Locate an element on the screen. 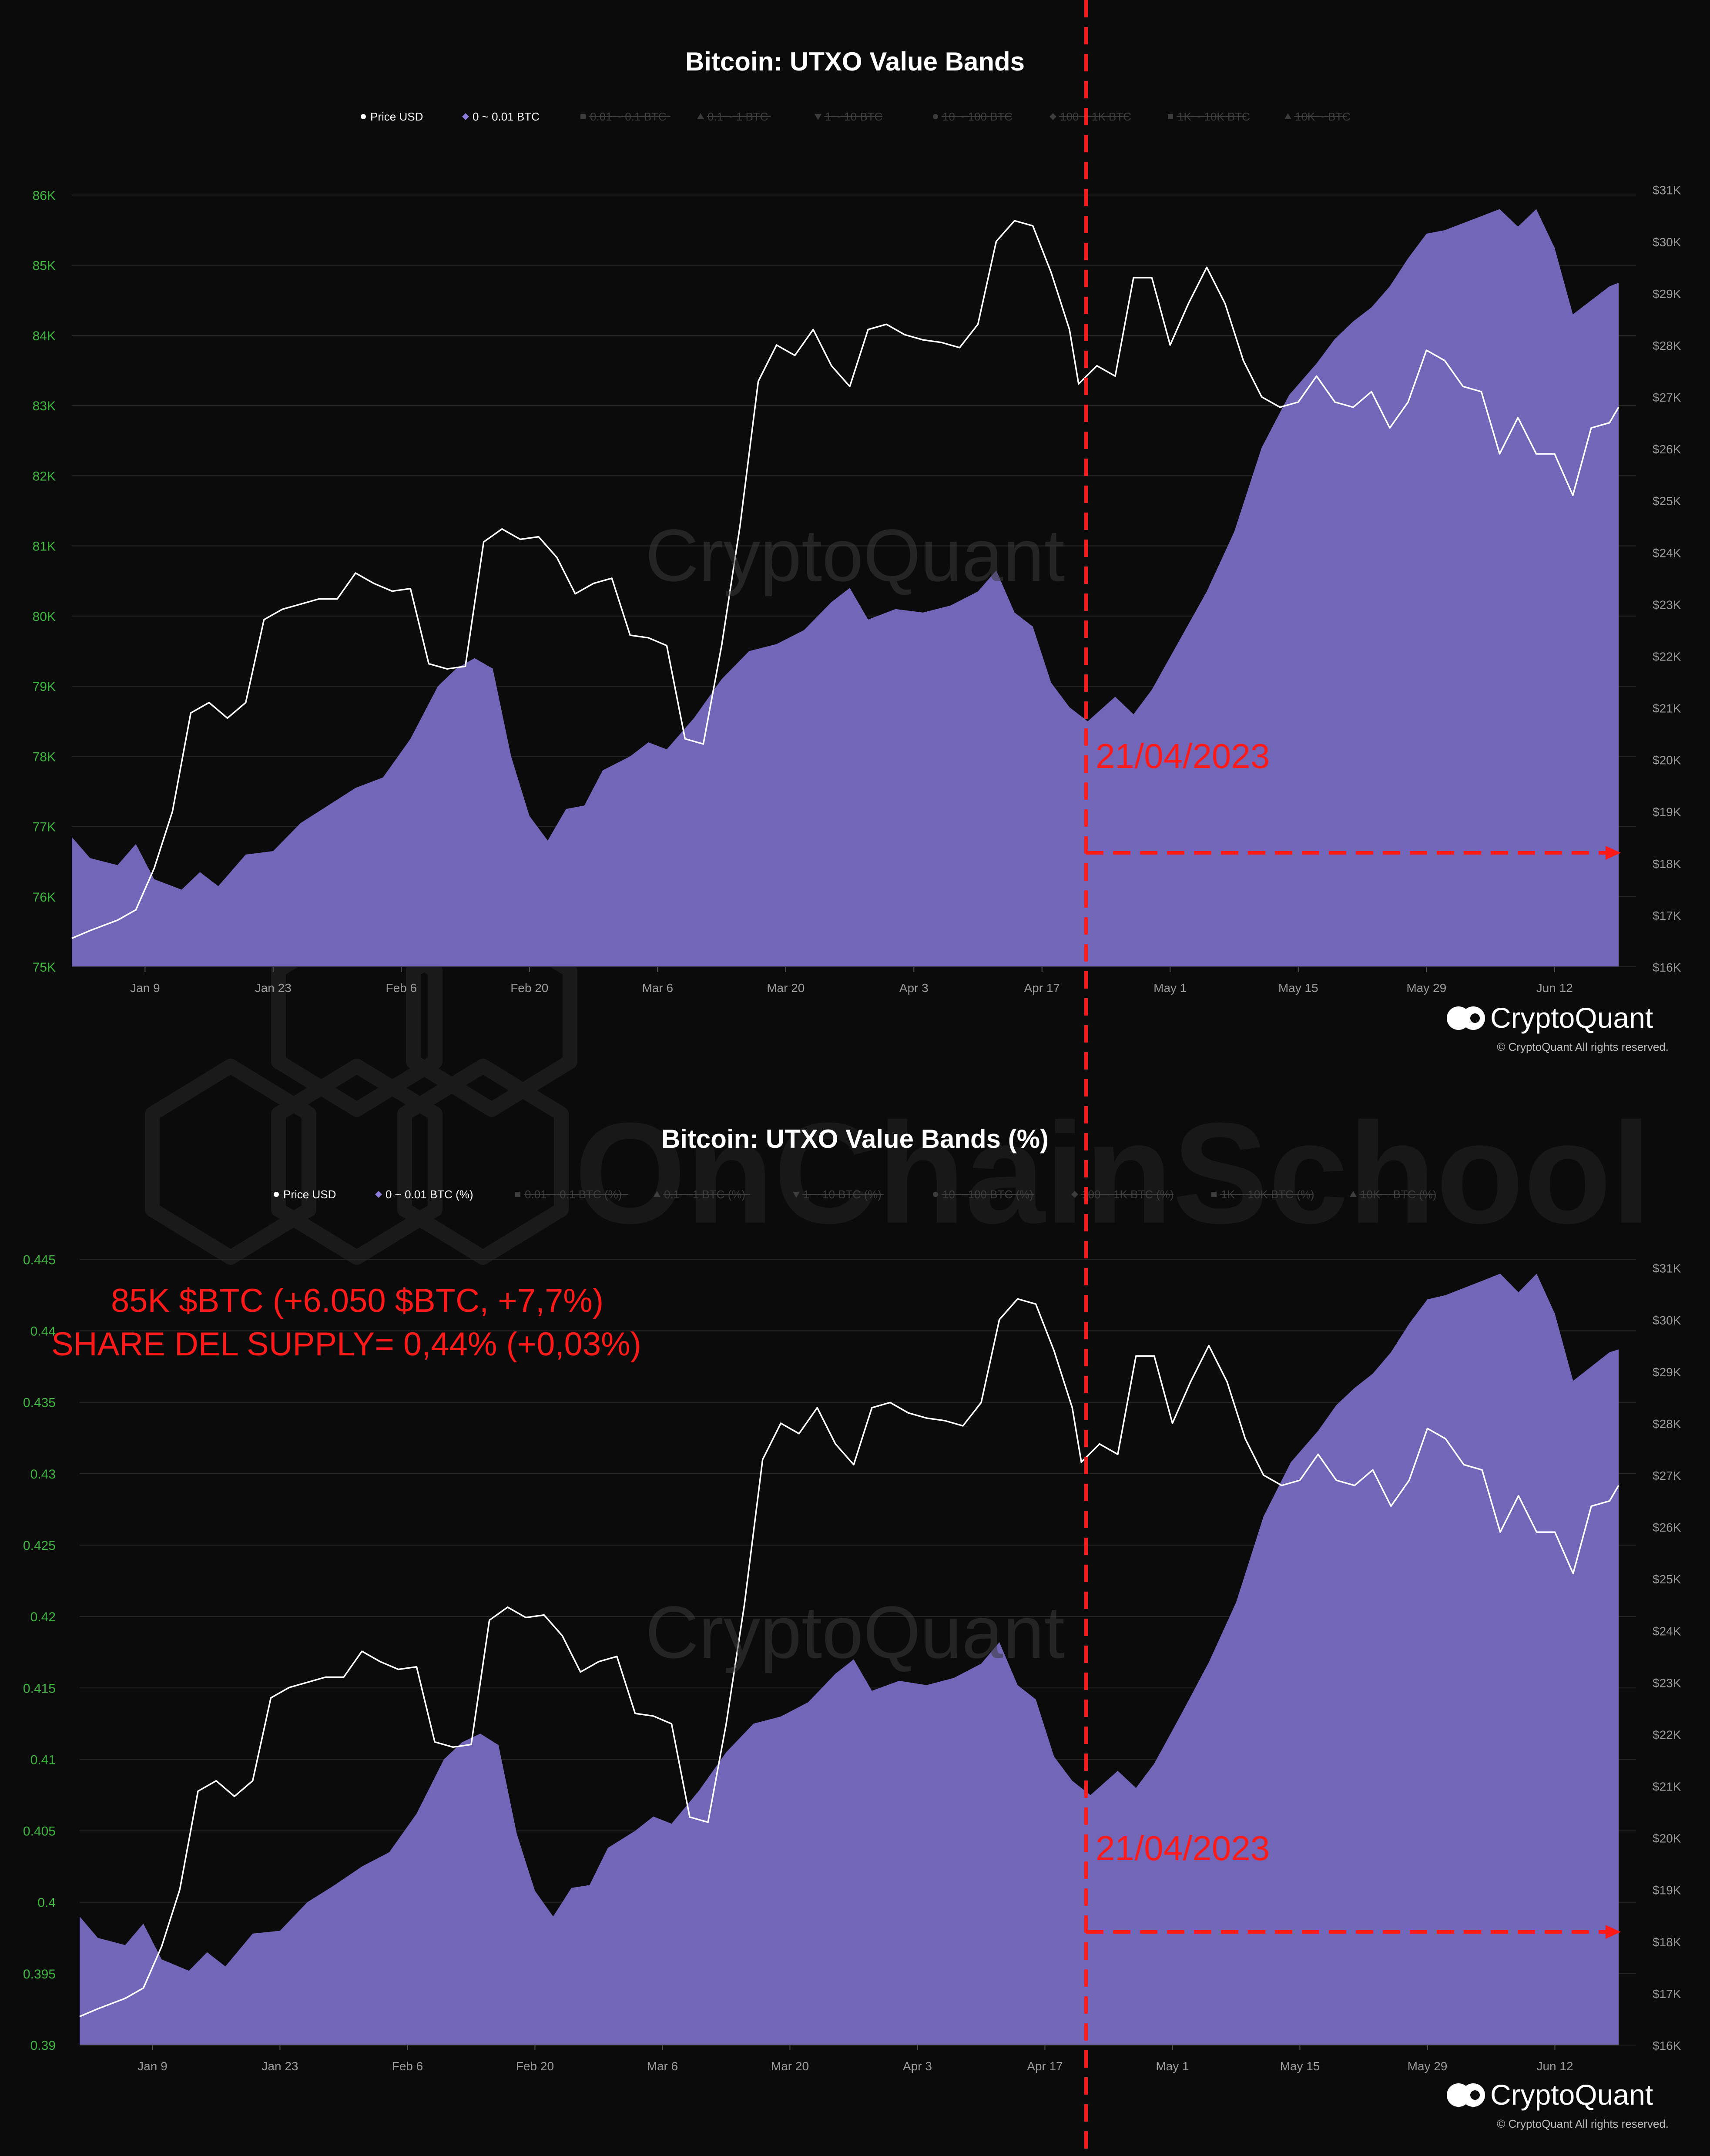 This screenshot has width=1710, height=2156. chart-title: Bitcoin: UTXO Value Bands is located at coordinates (855, 62).